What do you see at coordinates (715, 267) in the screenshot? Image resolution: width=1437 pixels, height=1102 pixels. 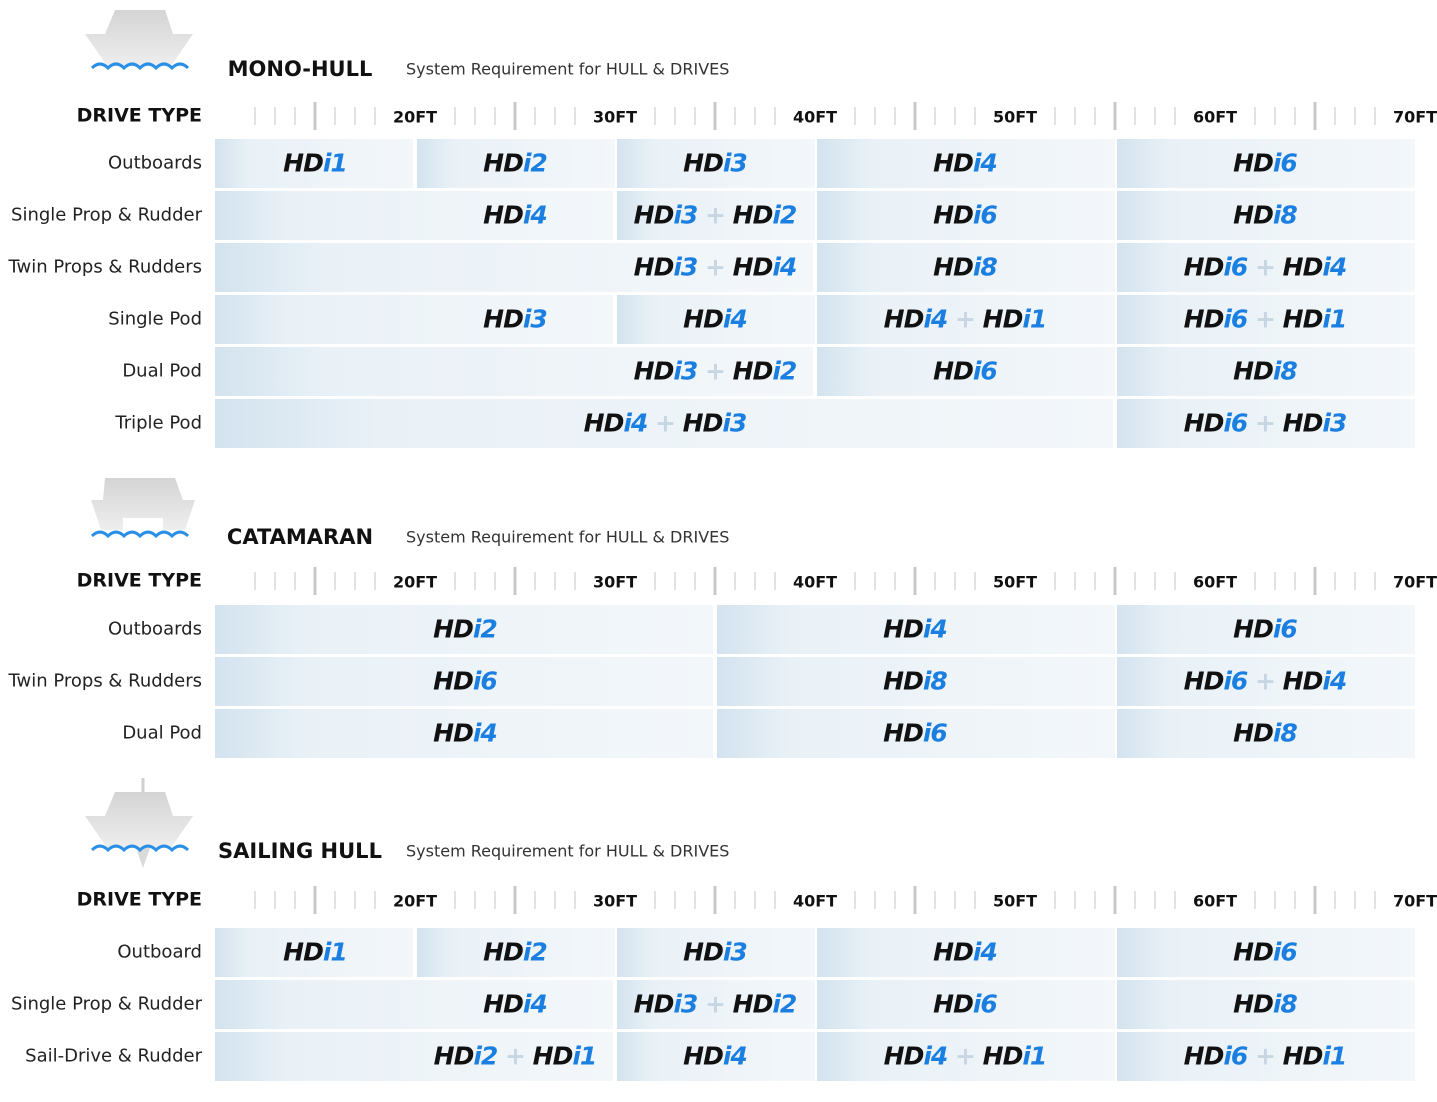 I see `model-cell: HDi3 + HDi4` at bounding box center [715, 267].